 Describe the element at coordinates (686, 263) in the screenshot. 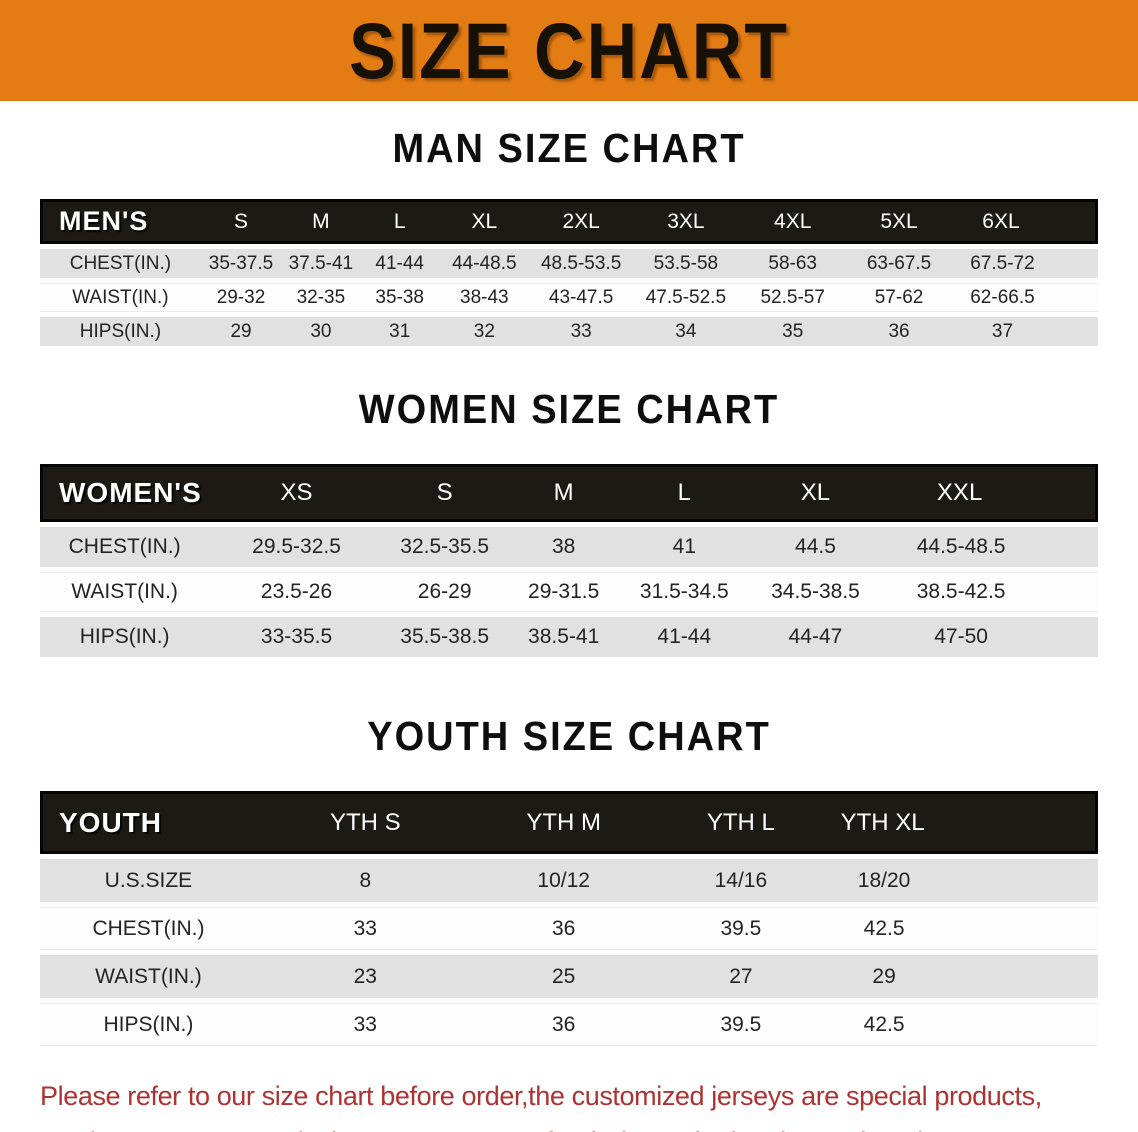

I see `cell: 53.5-58` at that location.